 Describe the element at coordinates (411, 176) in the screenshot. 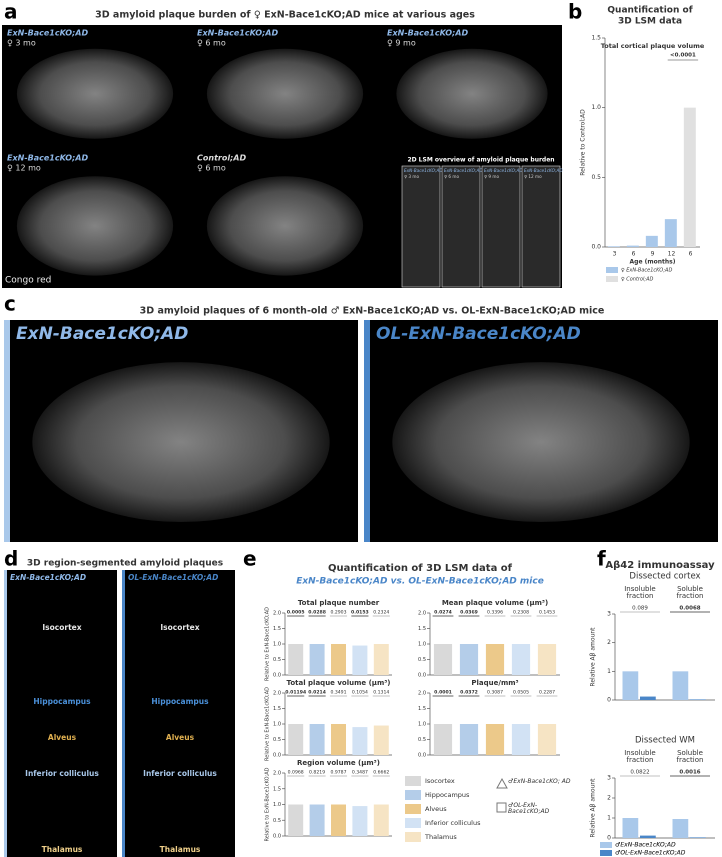

I see `inset-sublabel: ♀ 3 mo` at that location.